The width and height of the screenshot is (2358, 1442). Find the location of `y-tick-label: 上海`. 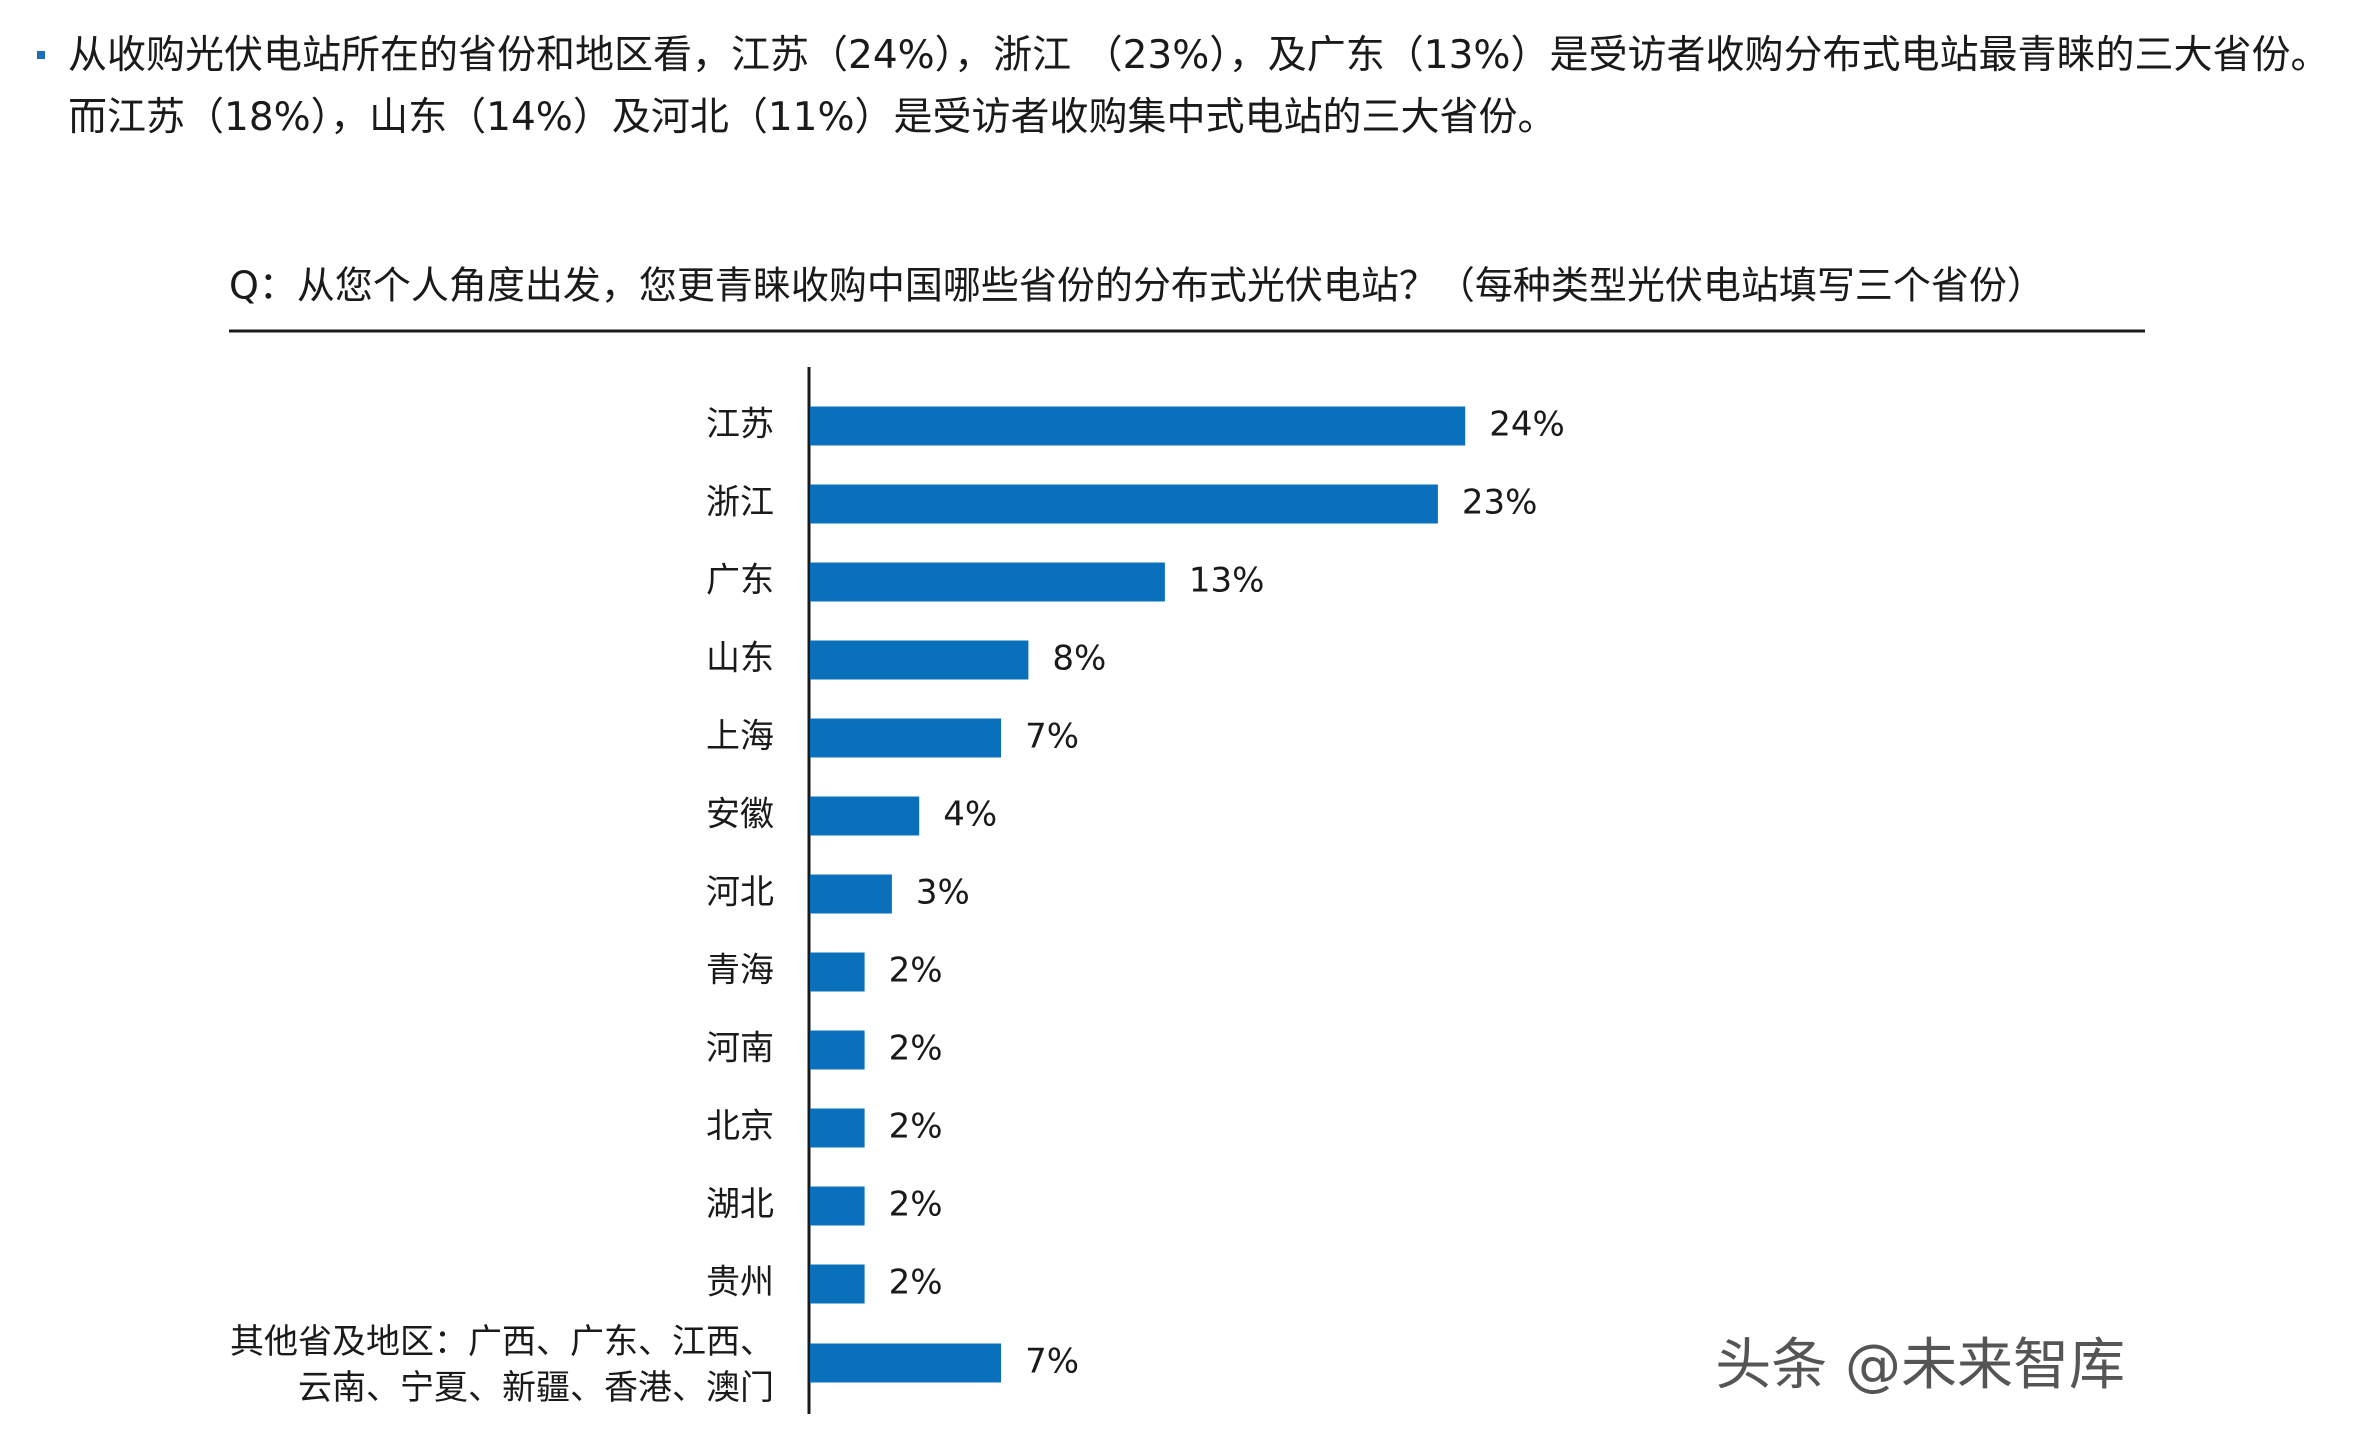

y-tick-label: 上海 is located at coordinates (740, 737).